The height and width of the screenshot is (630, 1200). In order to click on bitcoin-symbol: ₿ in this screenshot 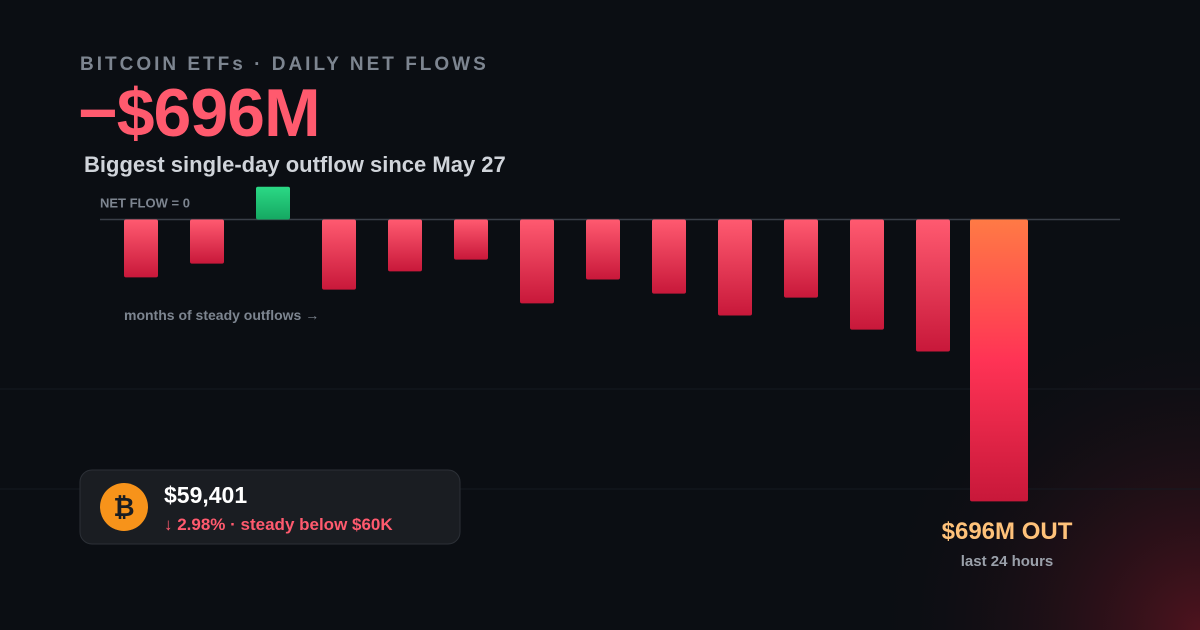, I will do `click(123, 507)`.